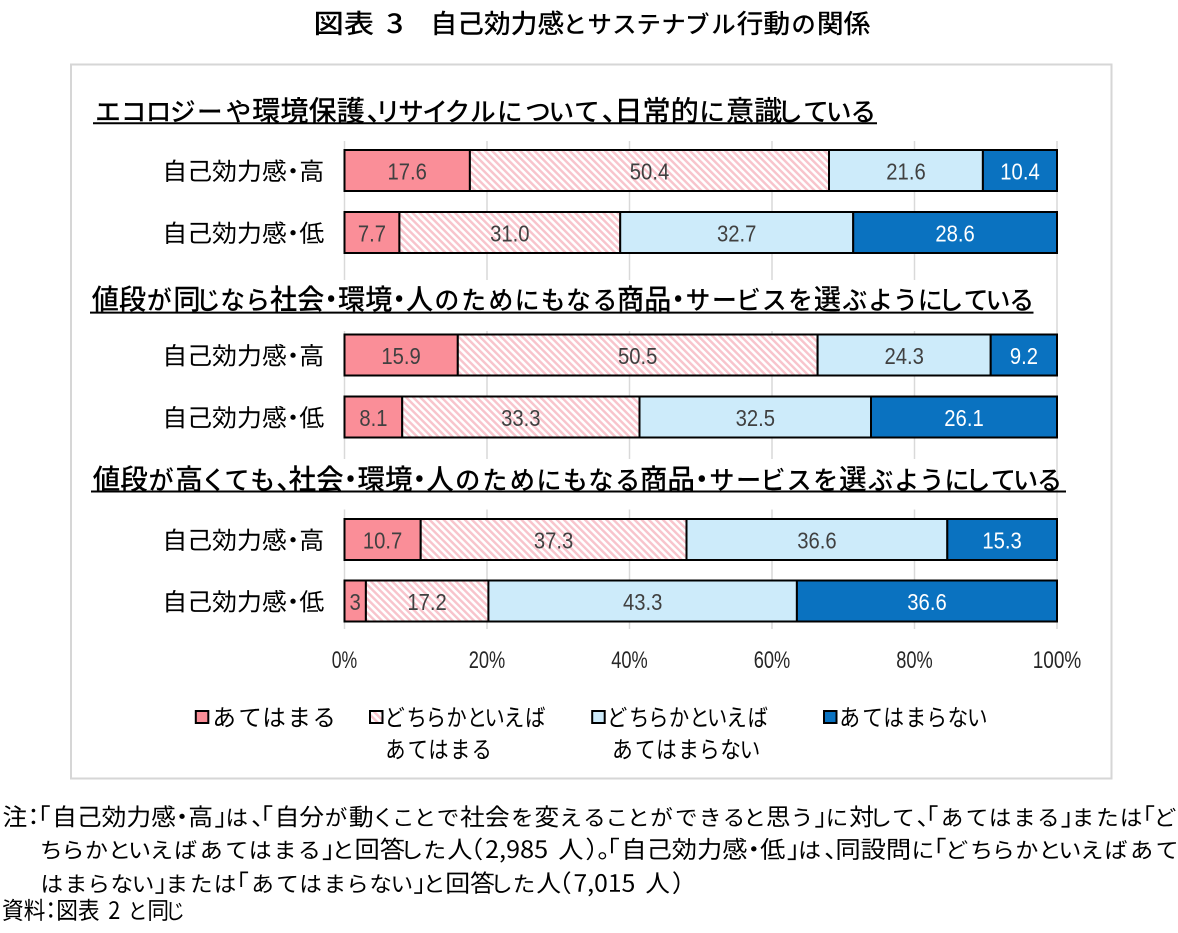 The image size is (1178, 933). I want to click on svg-text: 33.3, so click(520, 418).